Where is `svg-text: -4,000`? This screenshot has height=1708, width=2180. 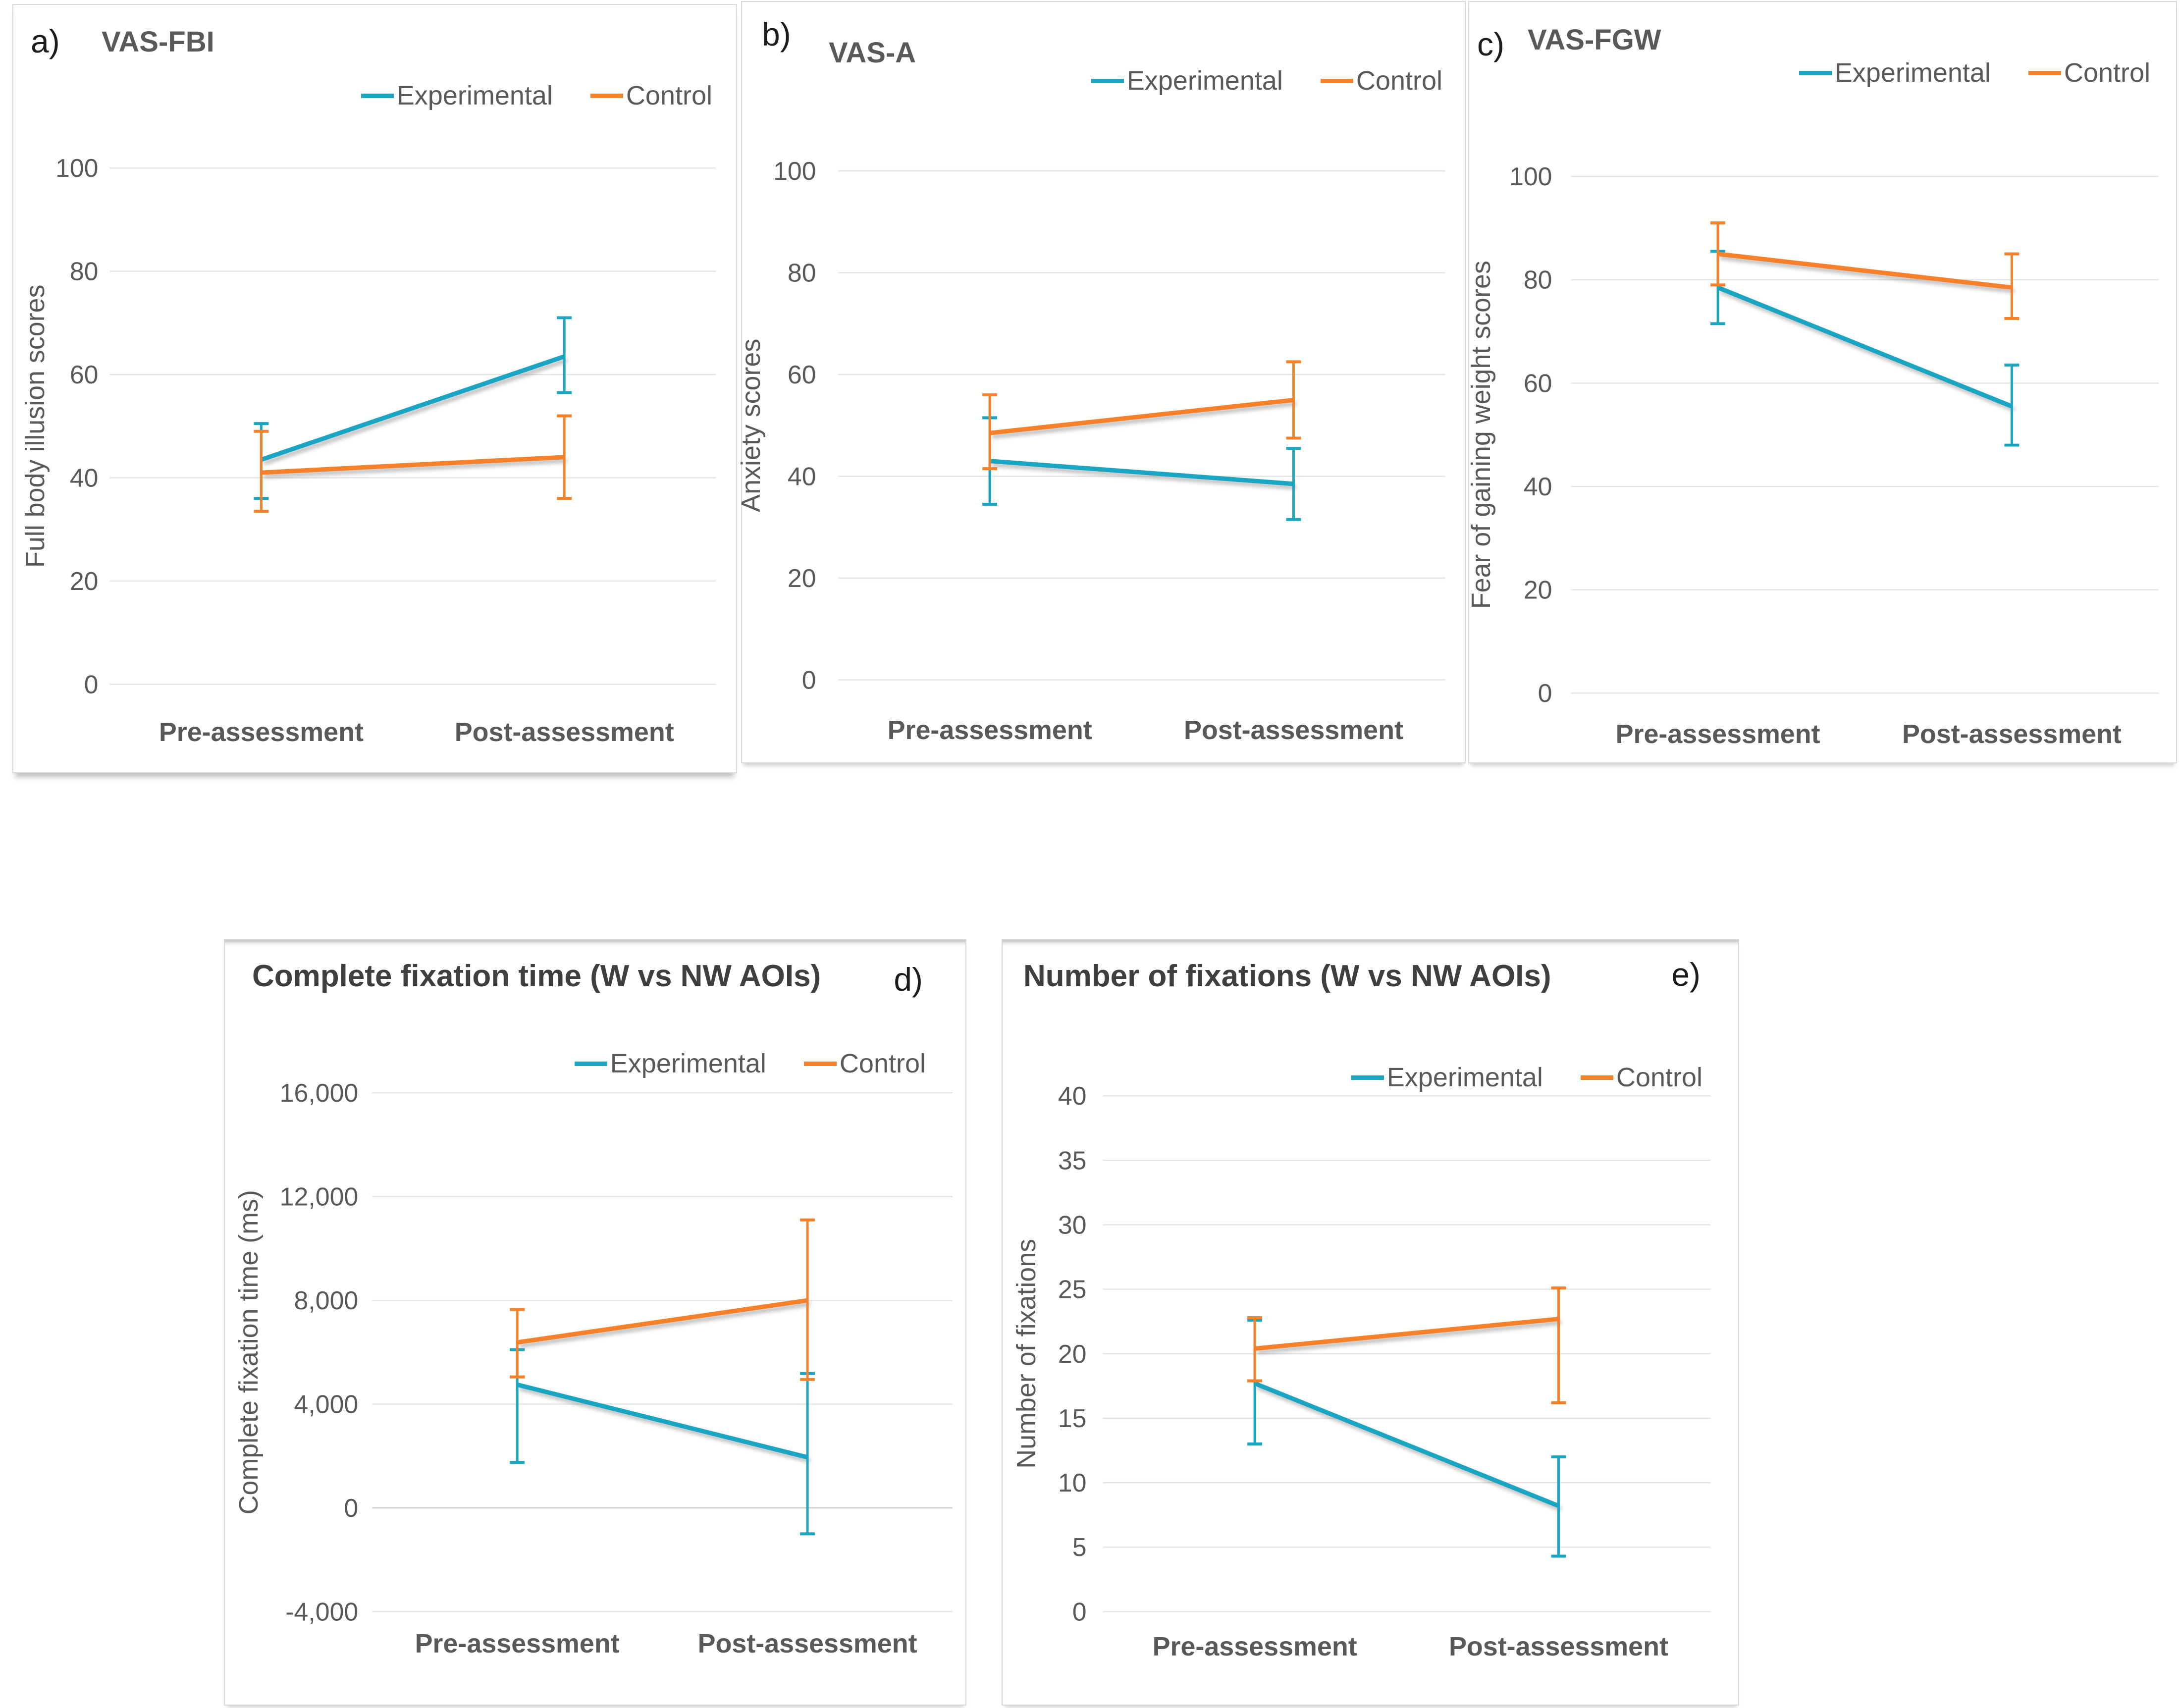
svg-text: -4,000 is located at coordinates (321, 1611).